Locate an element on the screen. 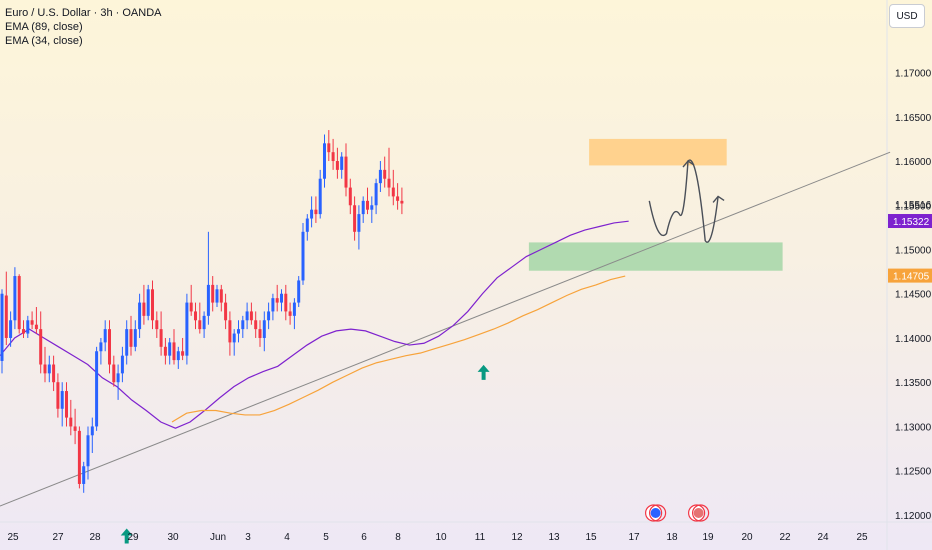  projection-path is located at coordinates (683, 201).